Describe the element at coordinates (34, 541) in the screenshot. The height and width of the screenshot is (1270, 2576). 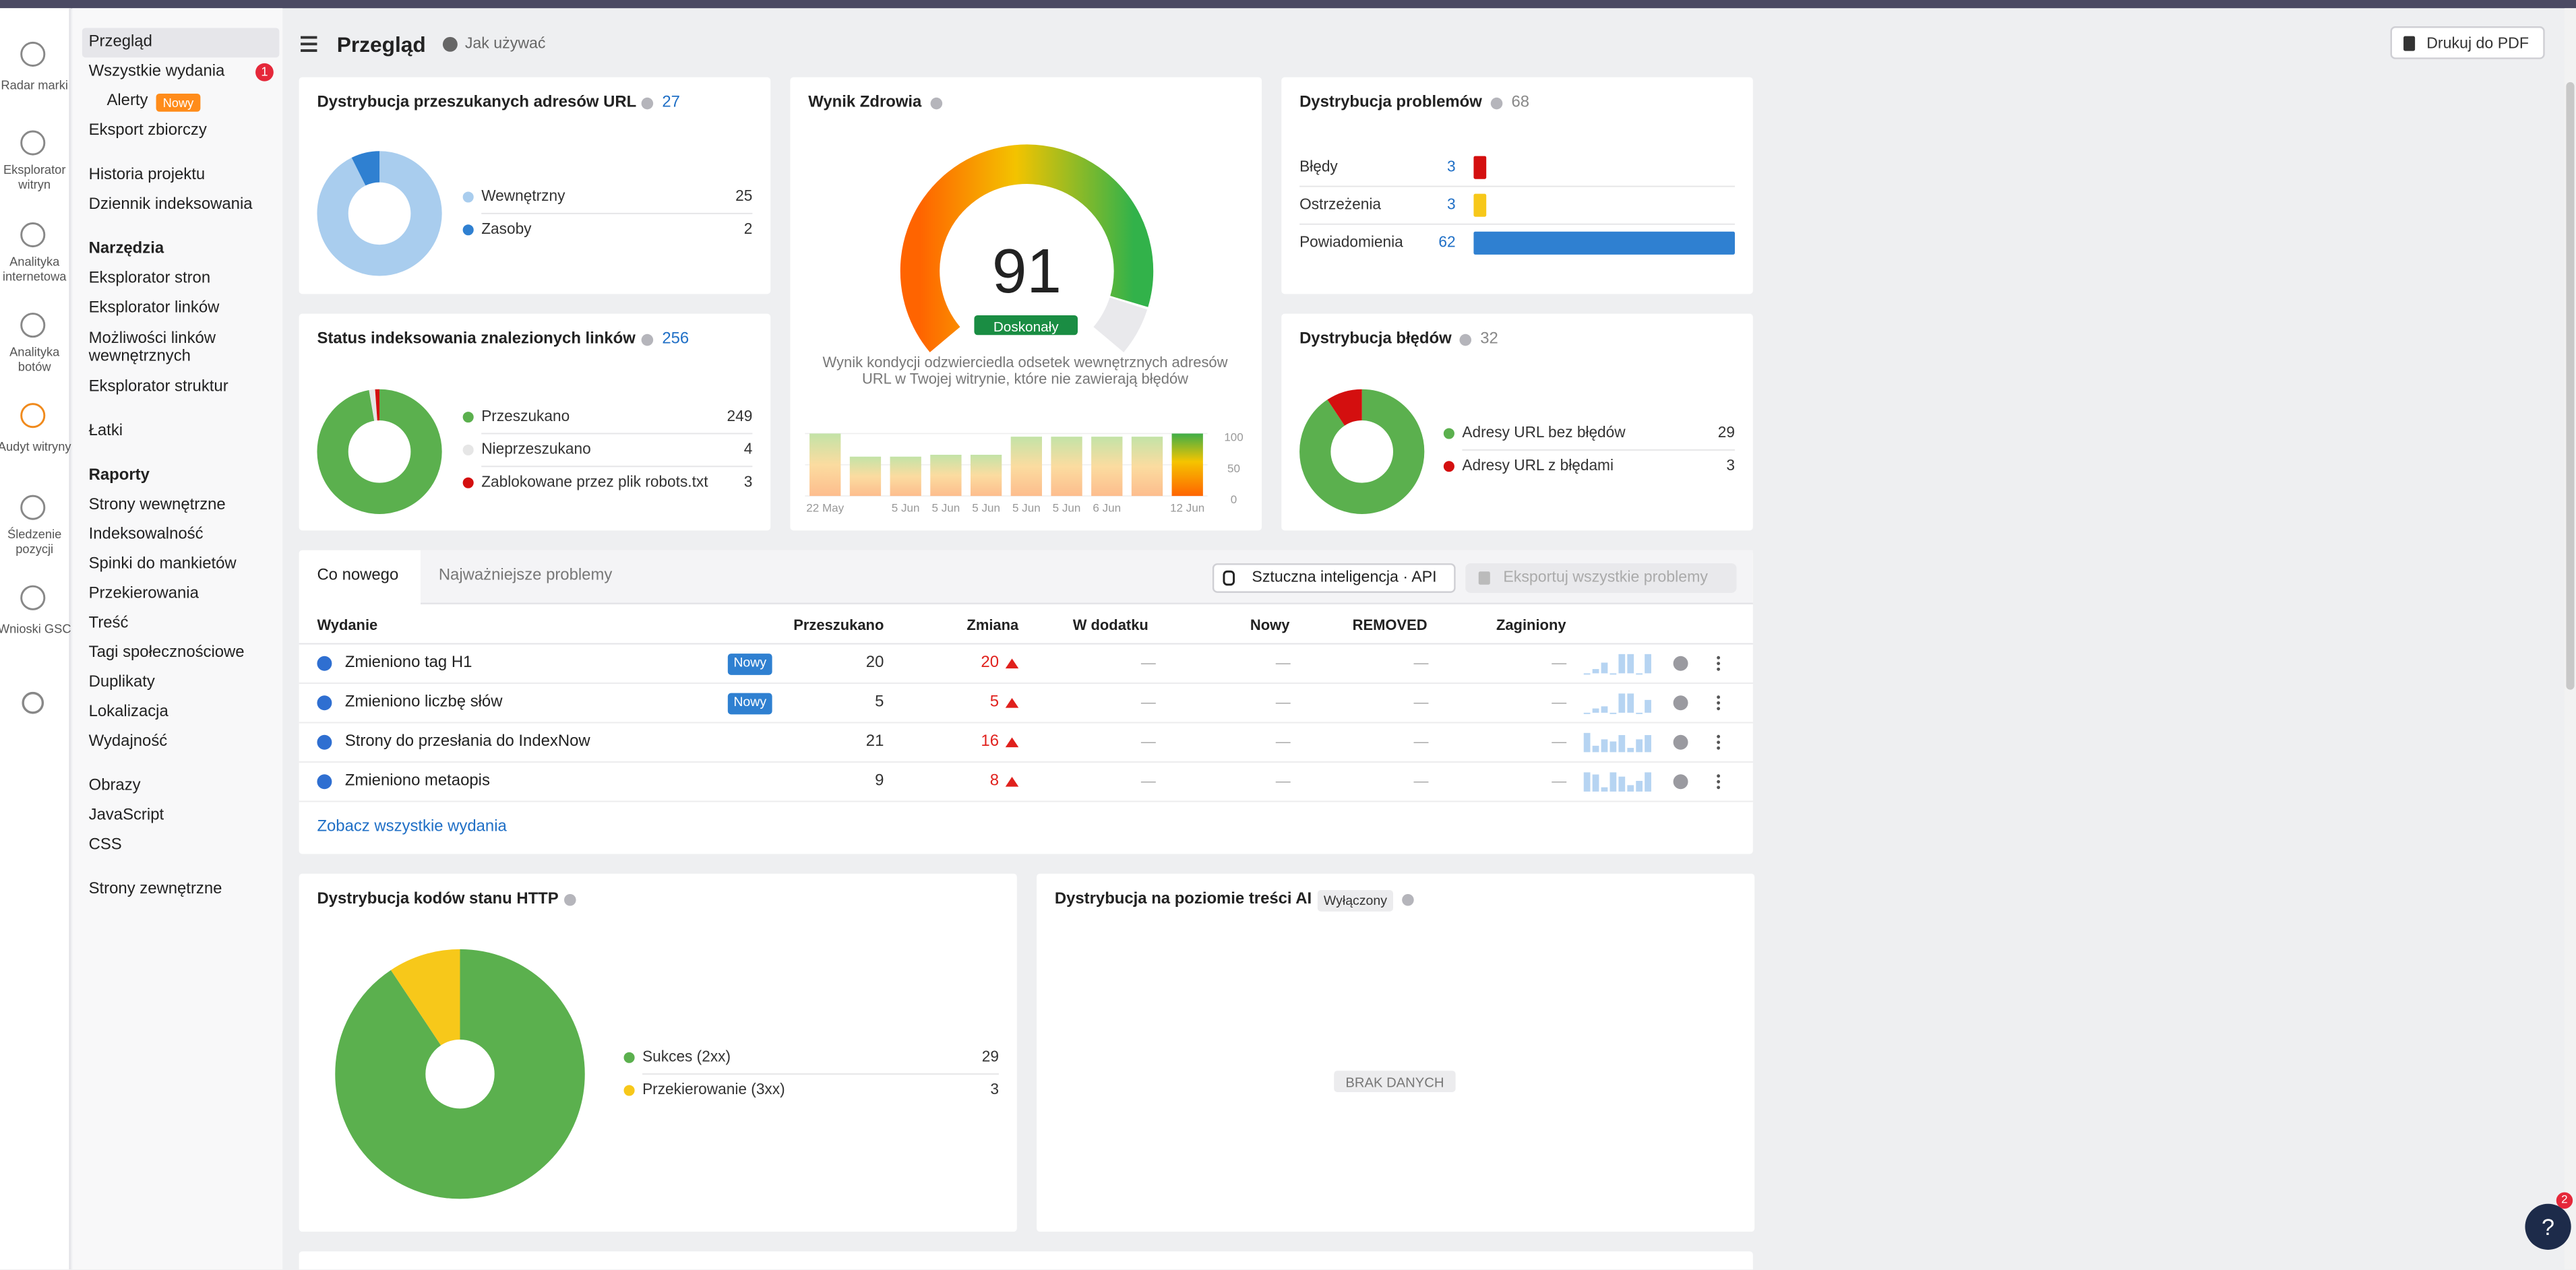
I see `tool-label: Śledzenie pozycji` at that location.